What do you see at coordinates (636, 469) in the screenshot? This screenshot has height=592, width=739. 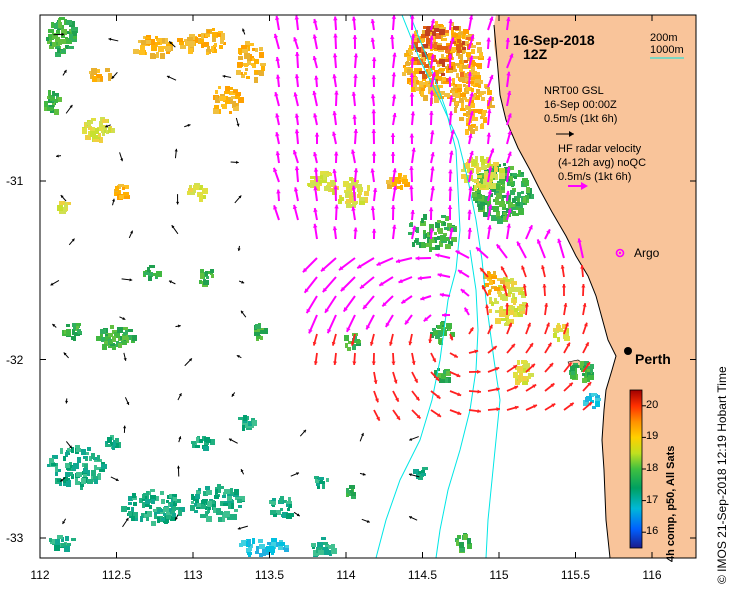 I see `colorbar` at bounding box center [636, 469].